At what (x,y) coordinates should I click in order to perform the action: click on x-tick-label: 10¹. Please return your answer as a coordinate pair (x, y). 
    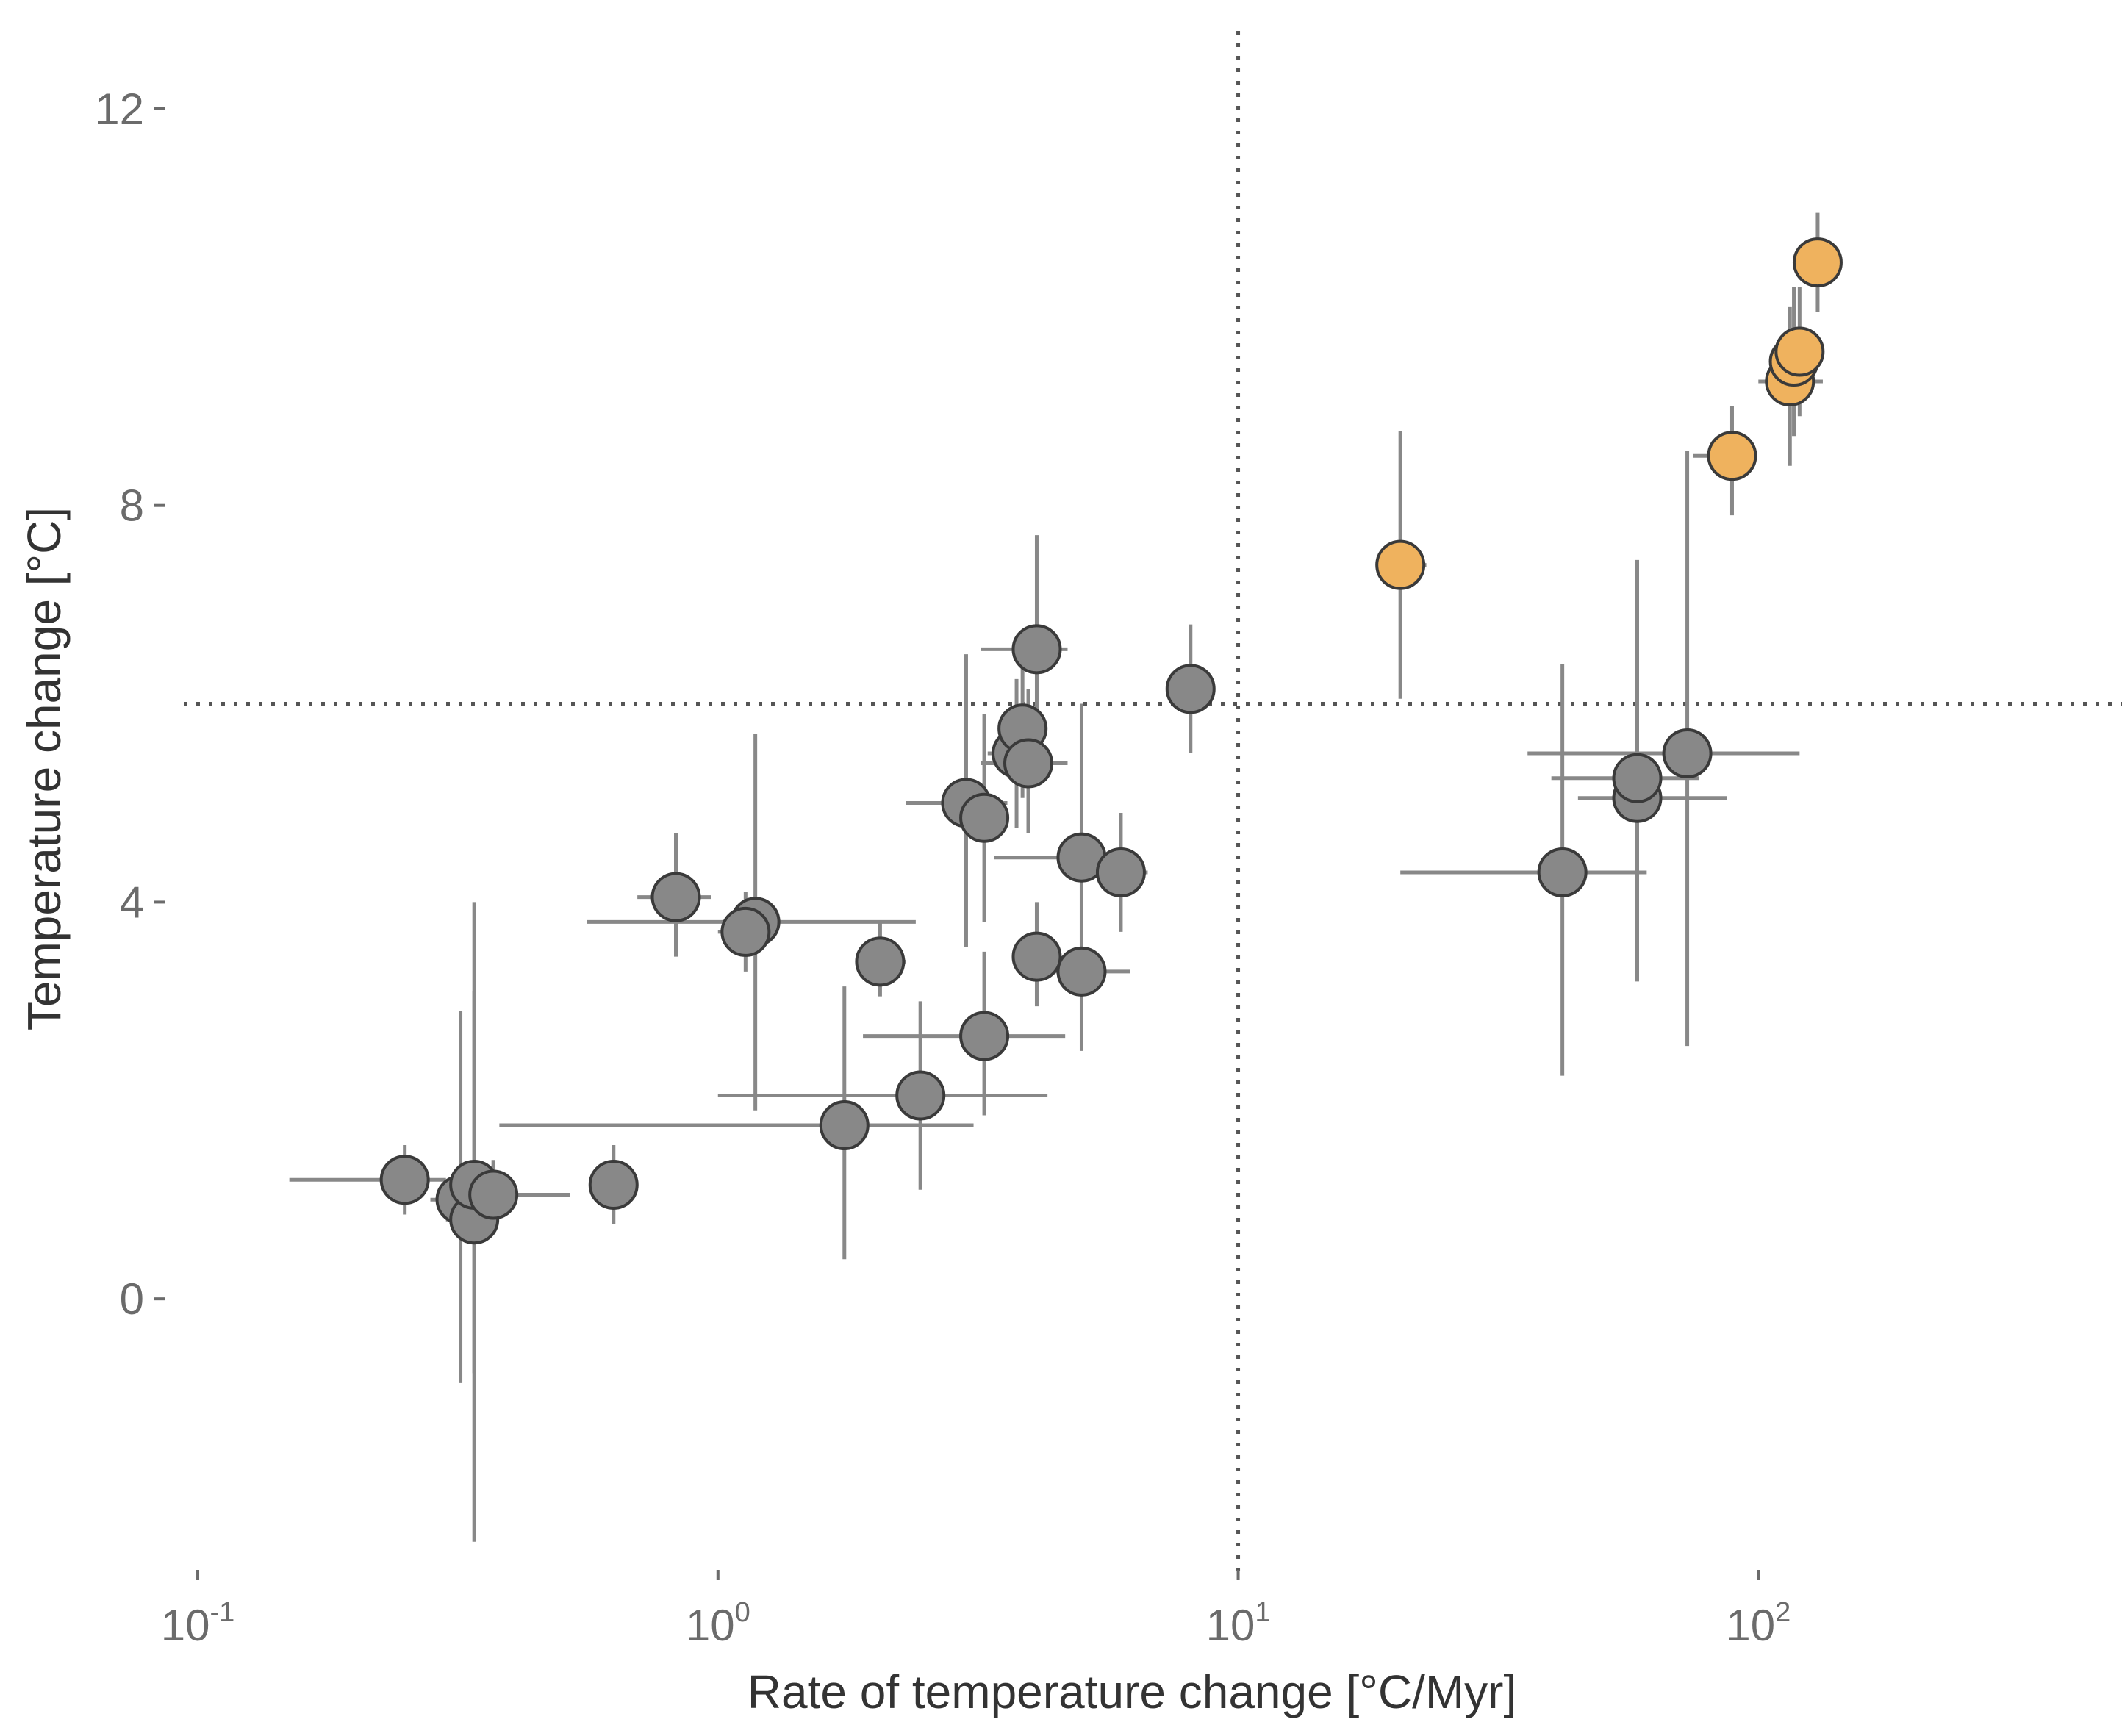
    Looking at the image, I should click on (1238, 1623).